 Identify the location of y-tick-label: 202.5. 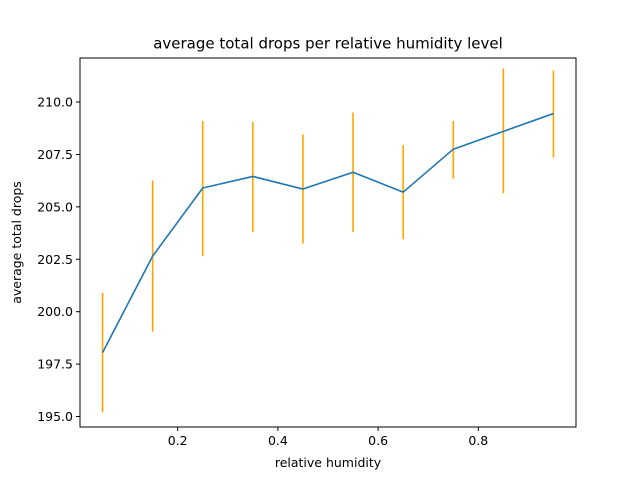
(55, 259).